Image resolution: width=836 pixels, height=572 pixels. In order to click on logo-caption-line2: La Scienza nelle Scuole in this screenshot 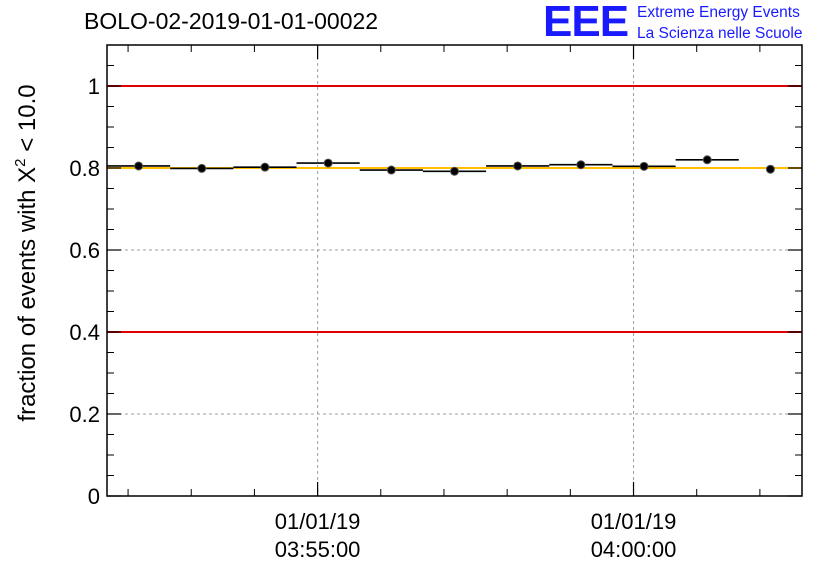, I will do `click(720, 33)`.